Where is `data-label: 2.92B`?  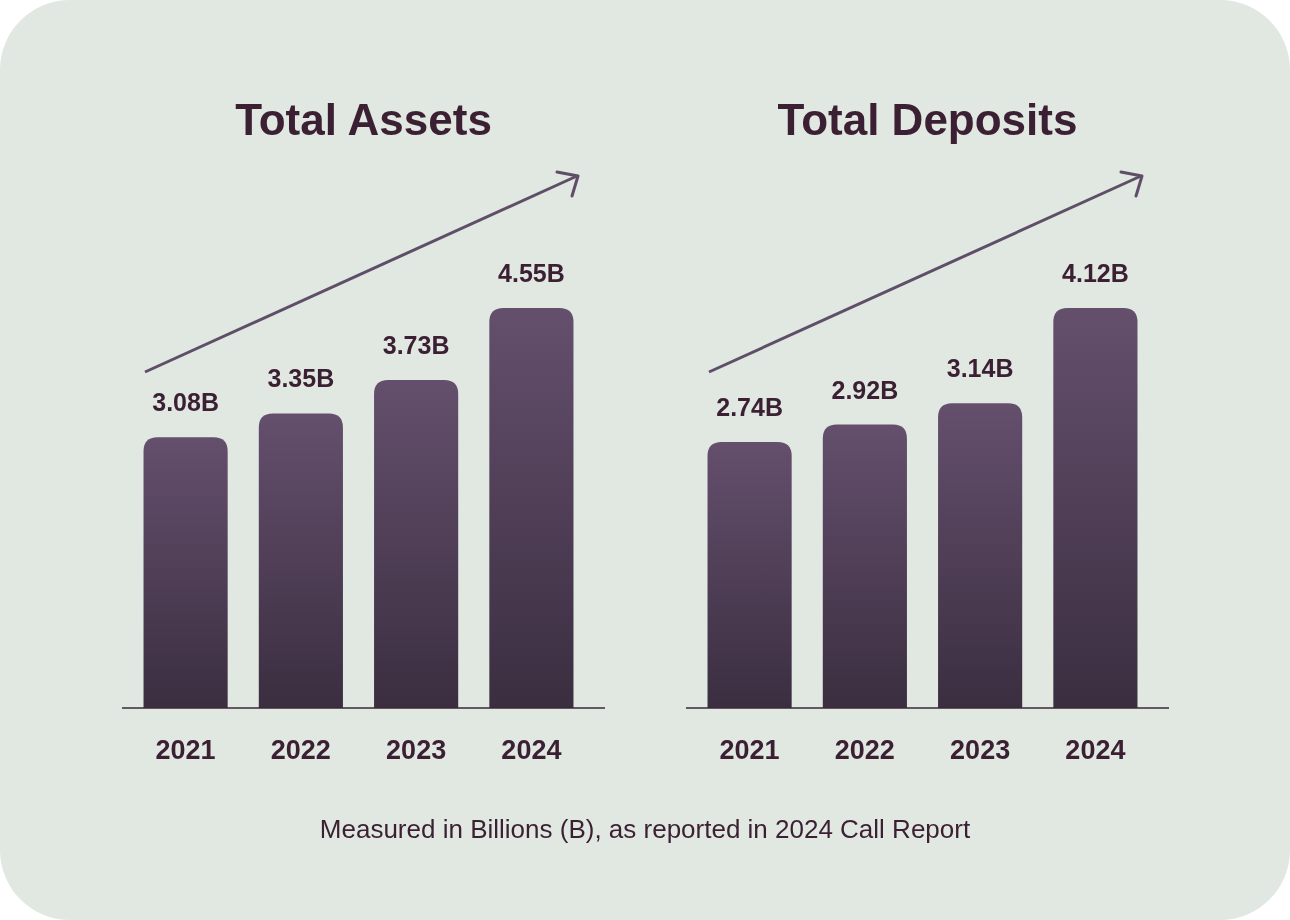
data-label: 2.92B is located at coordinates (865, 389).